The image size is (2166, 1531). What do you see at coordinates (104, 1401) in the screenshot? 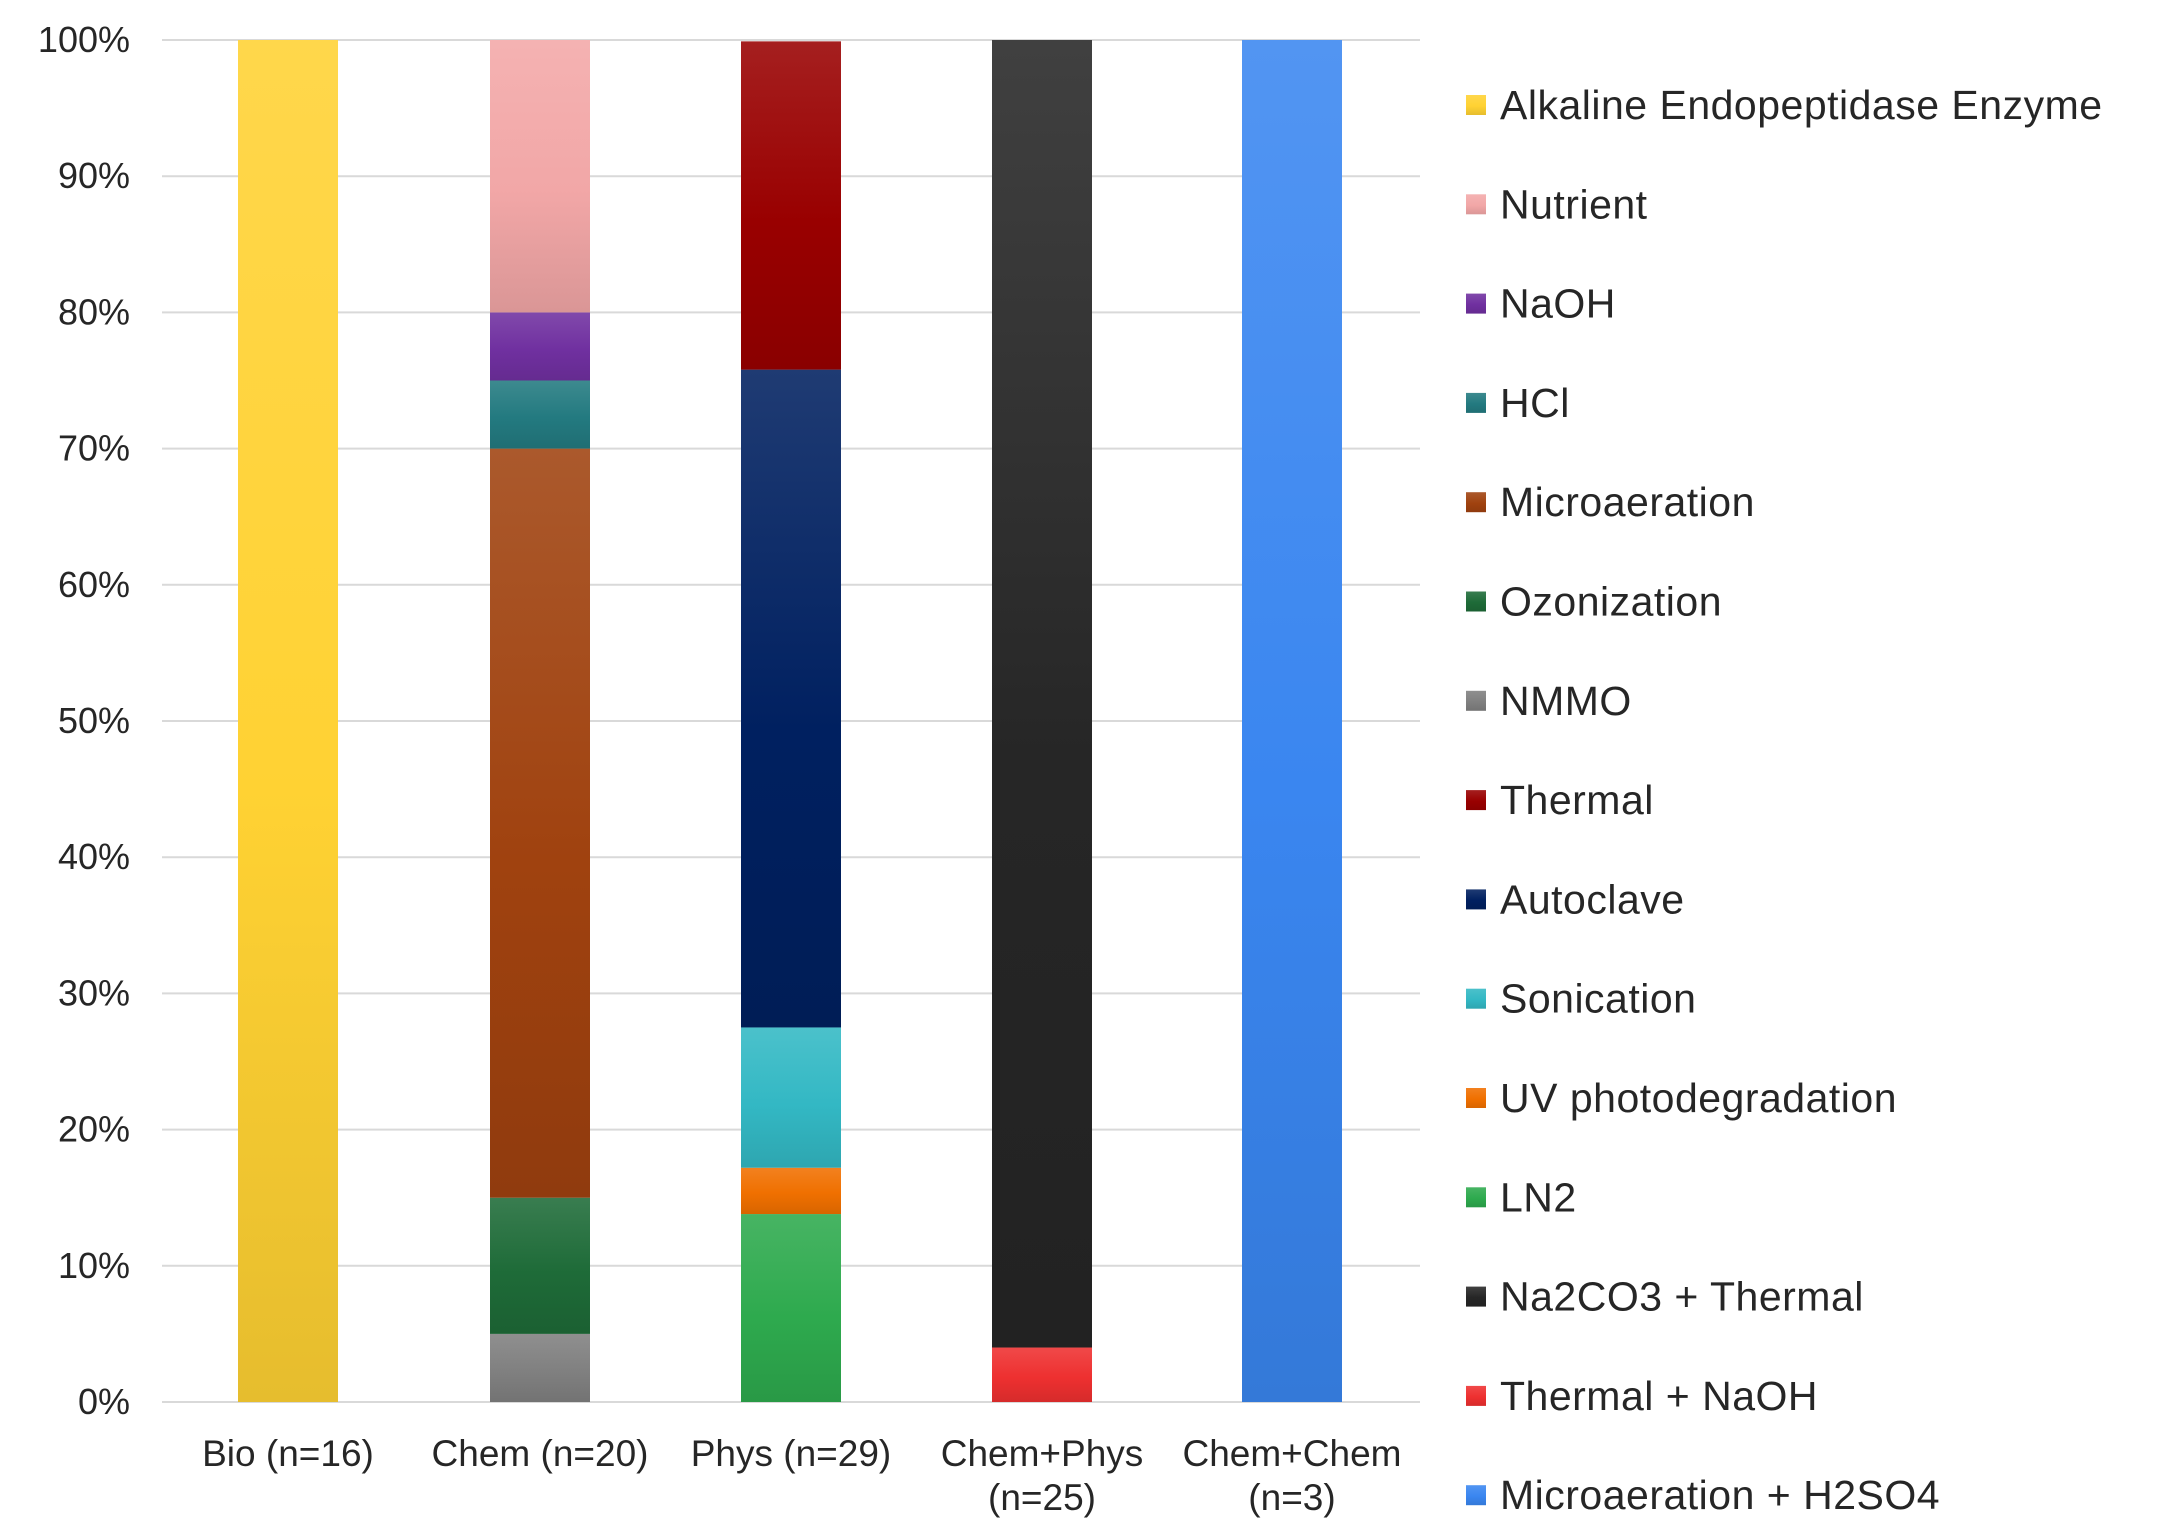
I see `y-tick-label: 0%` at bounding box center [104, 1401].